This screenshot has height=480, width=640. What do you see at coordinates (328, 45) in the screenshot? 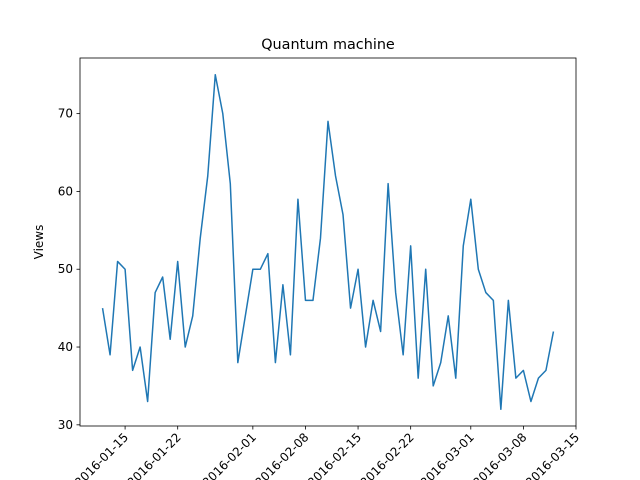
I see `chart-title: Quantum machine` at bounding box center [328, 45].